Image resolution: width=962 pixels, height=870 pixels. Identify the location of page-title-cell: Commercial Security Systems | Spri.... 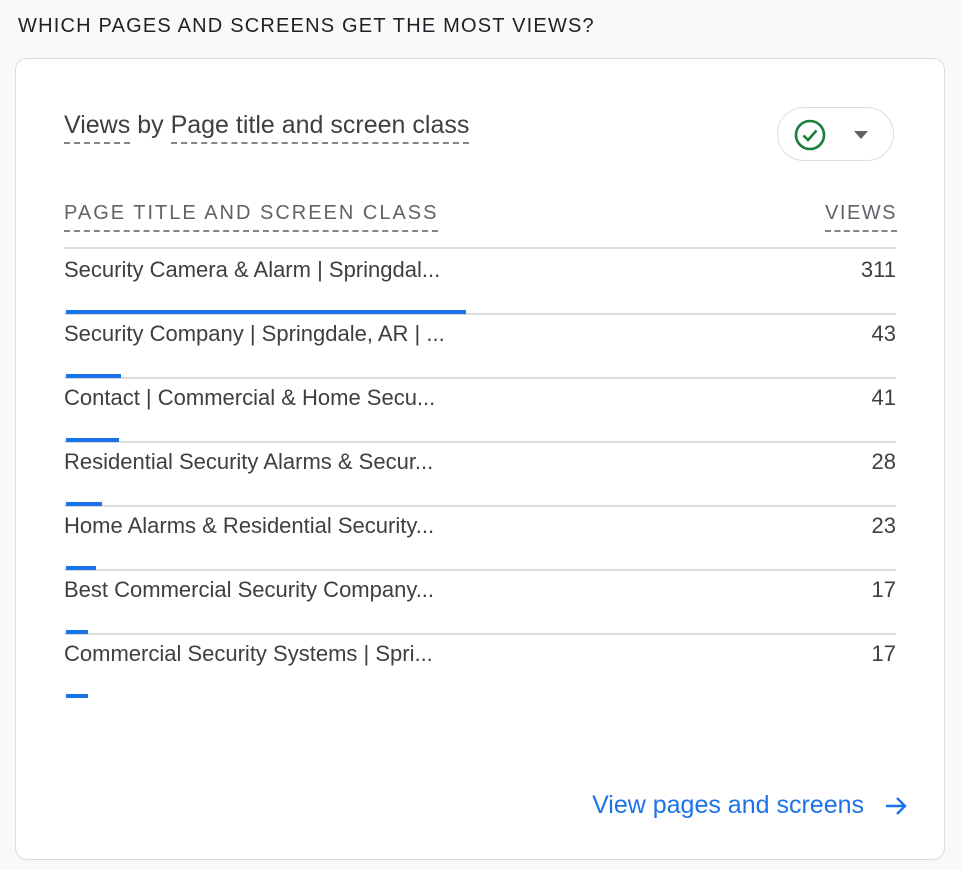
(248, 653).